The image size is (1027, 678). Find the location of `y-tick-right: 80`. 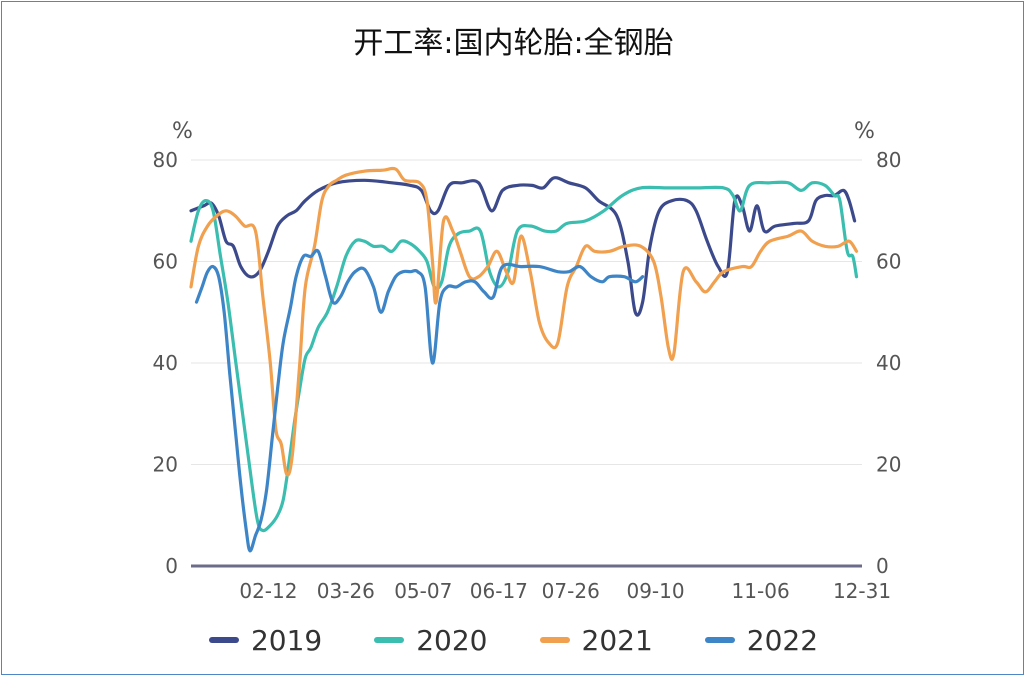

y-tick-right: 80 is located at coordinates (888, 160).